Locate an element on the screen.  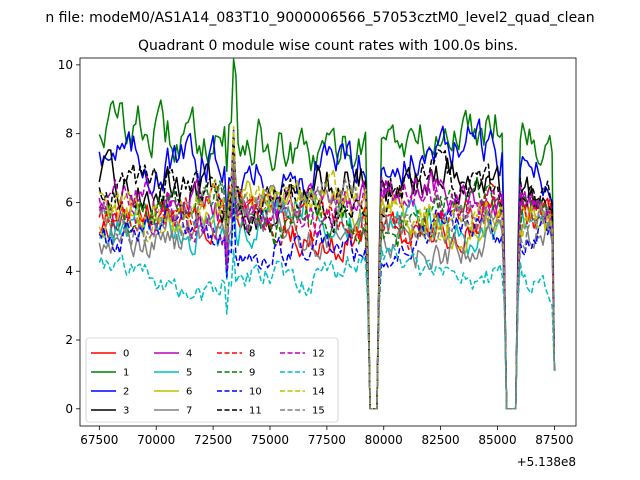
x-tick-label: 82500 is located at coordinates (441, 440).